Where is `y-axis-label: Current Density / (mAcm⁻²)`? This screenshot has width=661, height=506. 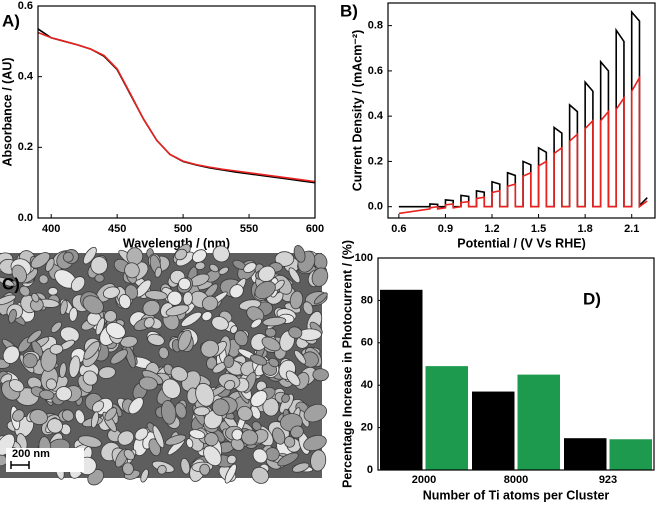
y-axis-label: Current Density / (mAcm⁻²) is located at coordinates (357, 110).